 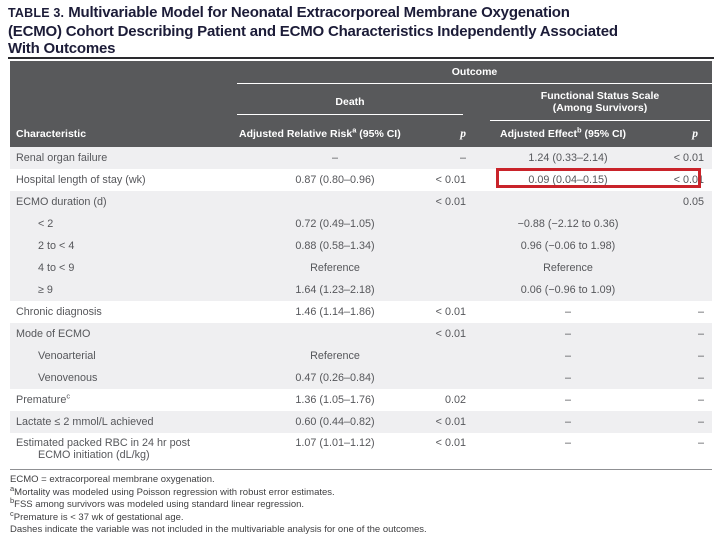 What do you see at coordinates (335, 311) in the screenshot?
I see `adjusted-relative-risk-cell: 1.46 (1.14–1.86)` at bounding box center [335, 311].